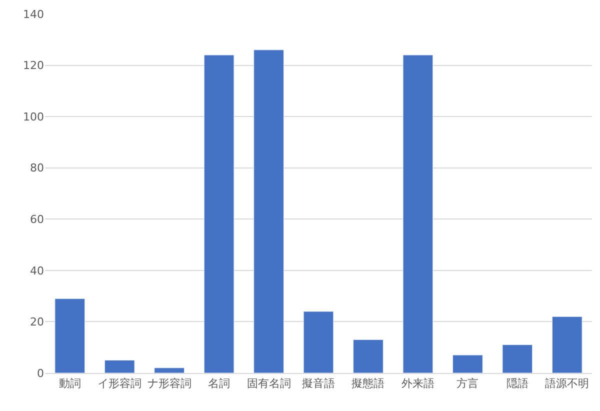 This screenshot has width=600, height=411. Describe the element at coordinates (567, 383) in the screenshot. I see `x-tick-label: 語源不明` at that location.